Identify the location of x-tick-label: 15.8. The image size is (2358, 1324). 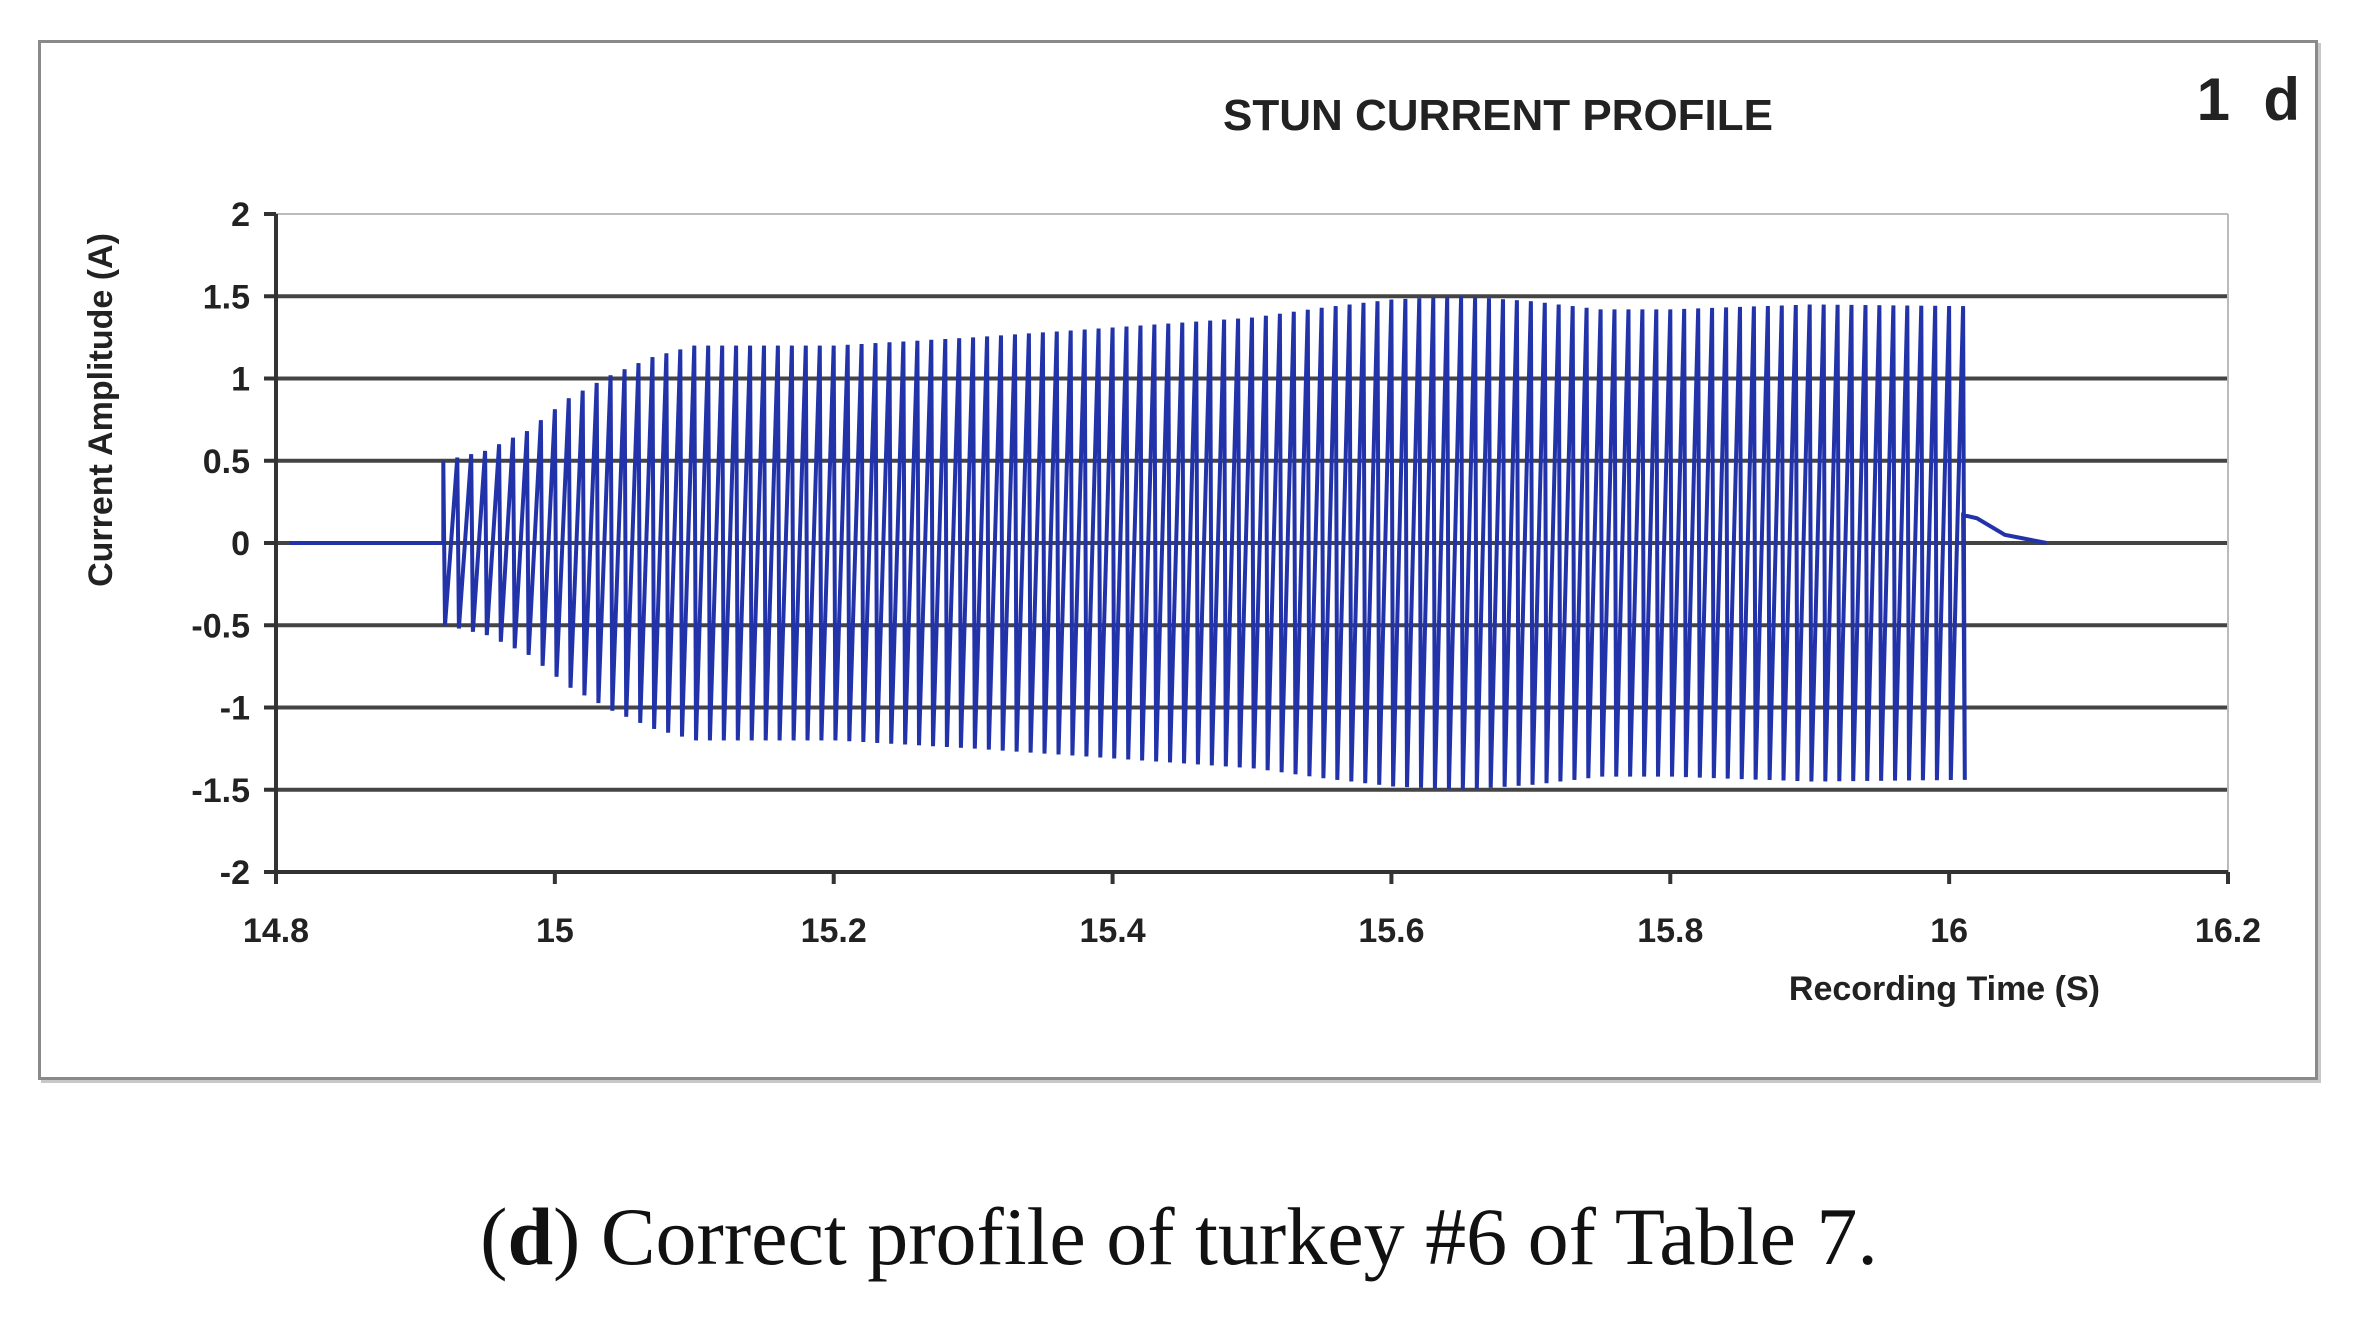
(1670, 931).